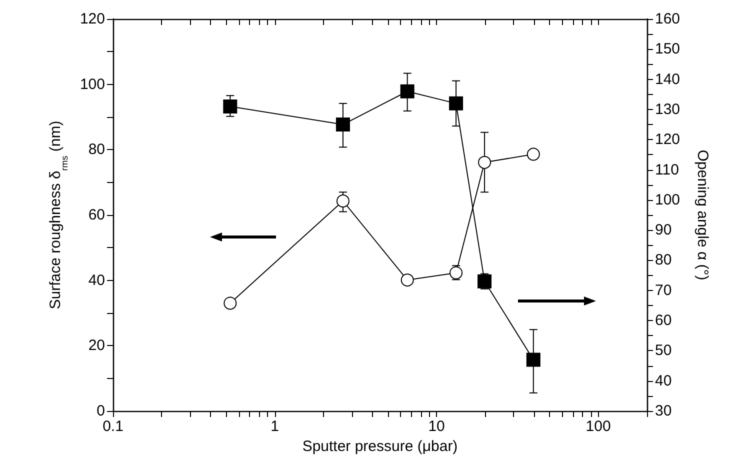 The image size is (740, 472). What do you see at coordinates (667, 169) in the screenshot?
I see `y2-tick-label: 110` at bounding box center [667, 169].